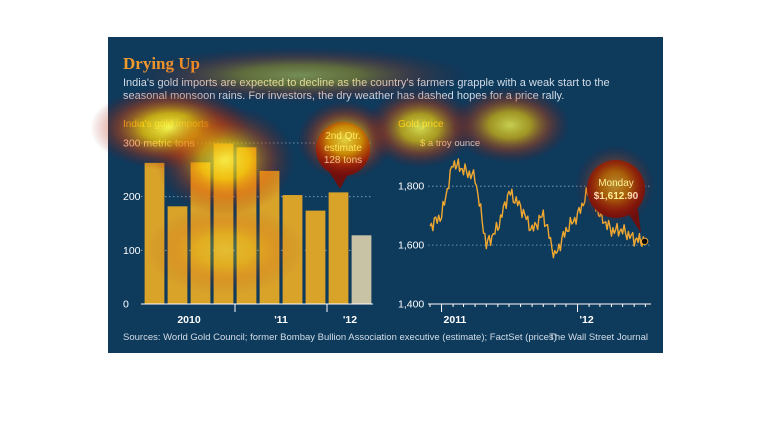 This screenshot has height=448, width=770. What do you see at coordinates (339, 181) in the screenshot?
I see `estimate-callout-pointer` at bounding box center [339, 181].